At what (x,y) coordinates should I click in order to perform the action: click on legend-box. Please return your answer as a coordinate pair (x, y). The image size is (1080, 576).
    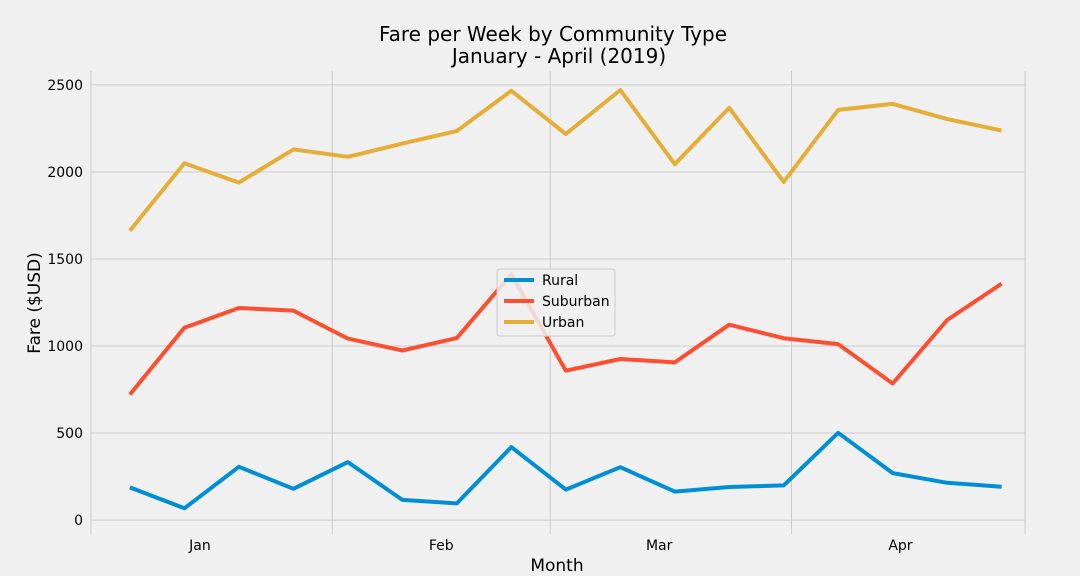
    Looking at the image, I should click on (556, 302).